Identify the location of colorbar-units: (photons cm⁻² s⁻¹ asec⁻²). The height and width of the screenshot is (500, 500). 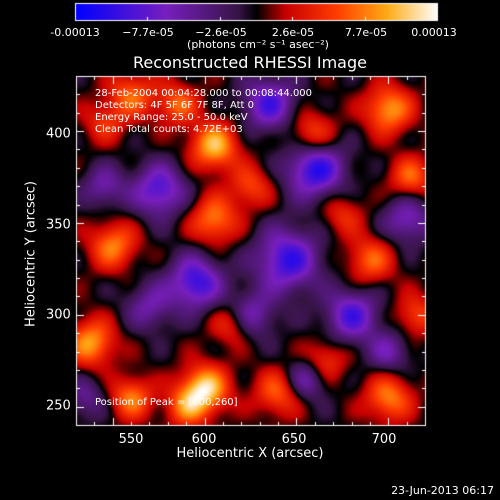
(258, 44).